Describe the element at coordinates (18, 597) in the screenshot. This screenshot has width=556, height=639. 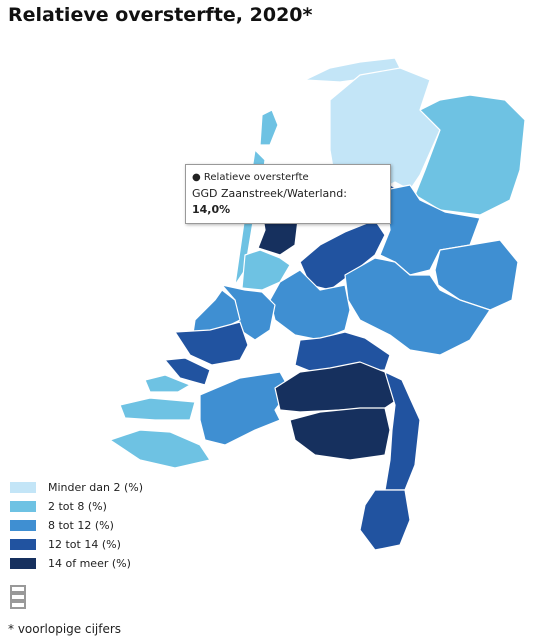
I see `cbs-logo` at that location.